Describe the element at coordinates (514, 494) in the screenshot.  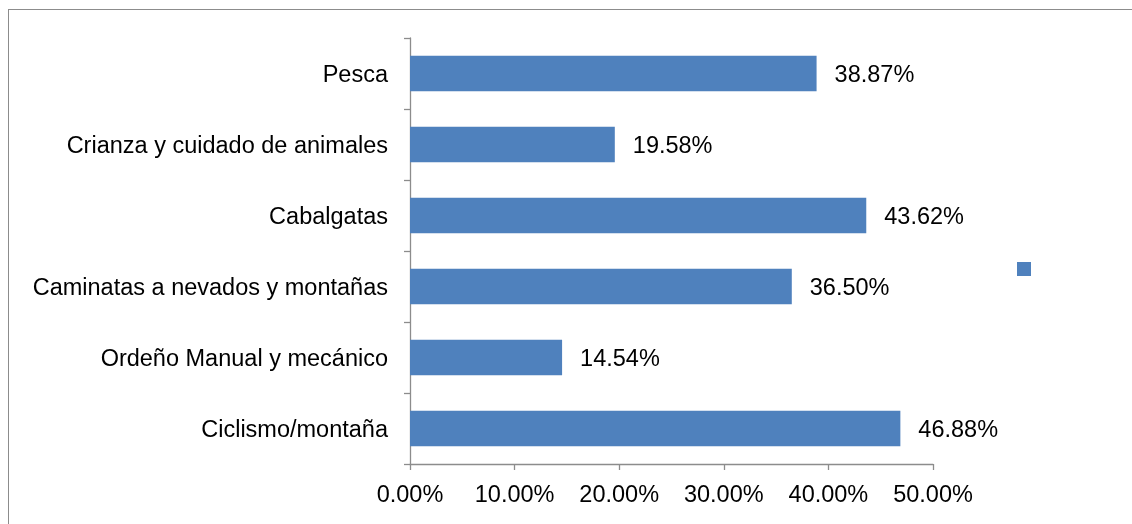
I see `x-tick-label: 10.00%` at that location.